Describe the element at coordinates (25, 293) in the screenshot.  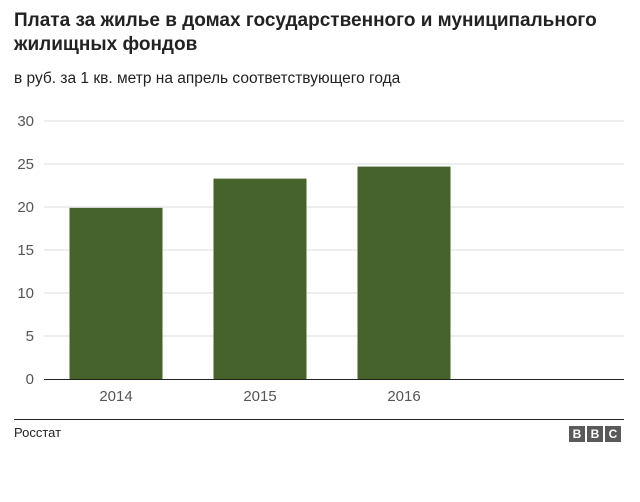
I see `y-tick-label: 10` at that location.